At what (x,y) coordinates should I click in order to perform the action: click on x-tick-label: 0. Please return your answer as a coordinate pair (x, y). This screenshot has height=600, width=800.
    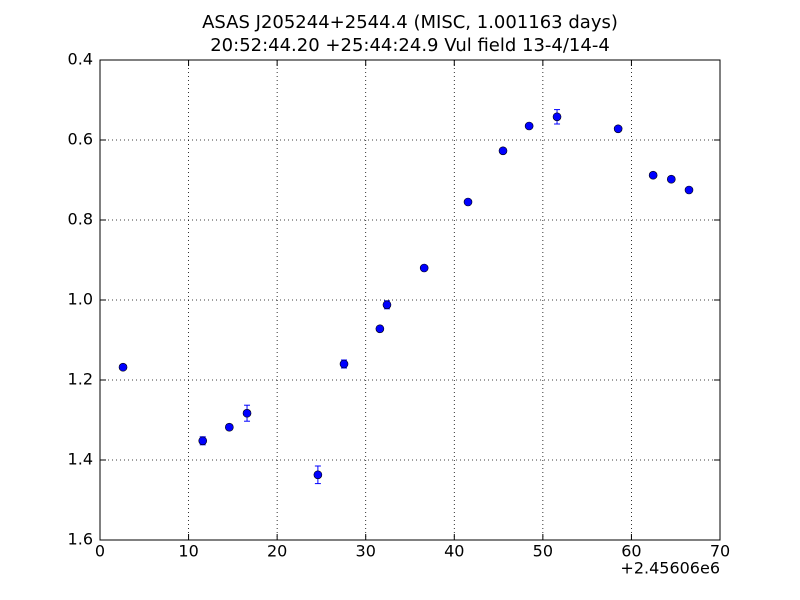
    Looking at the image, I should click on (100, 551).